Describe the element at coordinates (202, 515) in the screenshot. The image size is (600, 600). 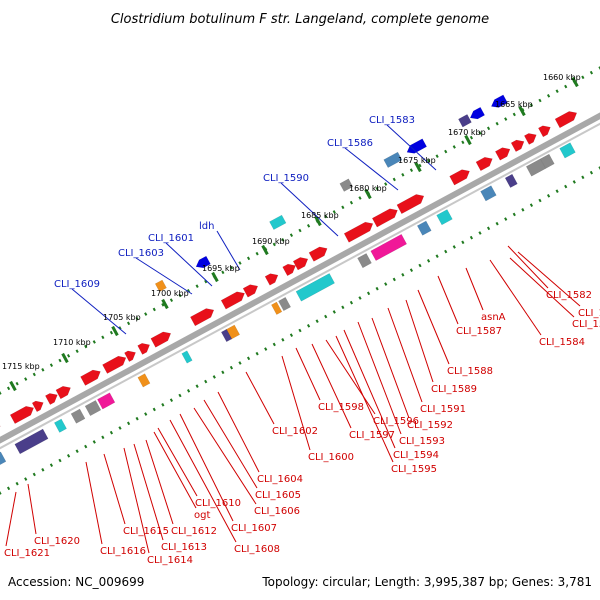
I see `gene-label: ogt` at that location.